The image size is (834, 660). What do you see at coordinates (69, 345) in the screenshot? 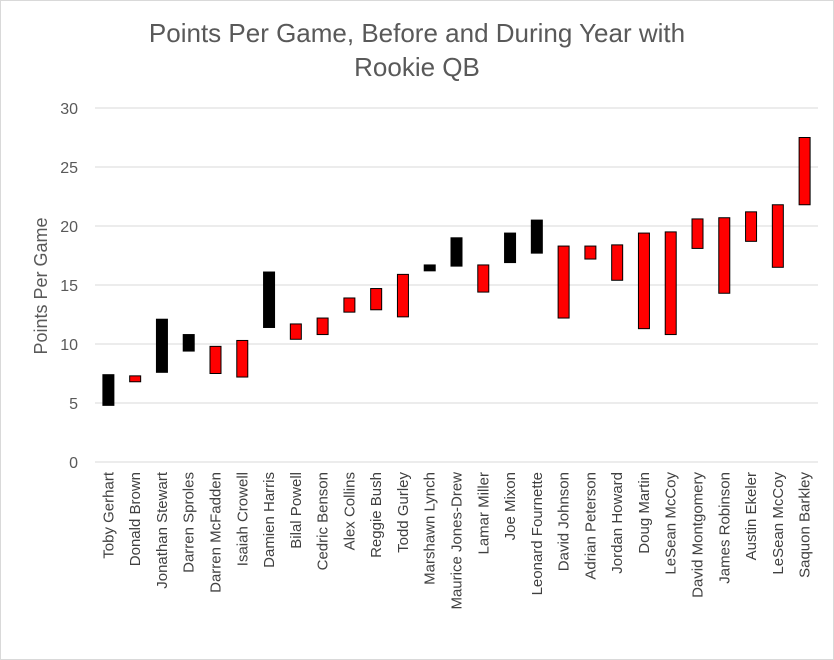
I see `y-tick-label: 10` at bounding box center [69, 345].